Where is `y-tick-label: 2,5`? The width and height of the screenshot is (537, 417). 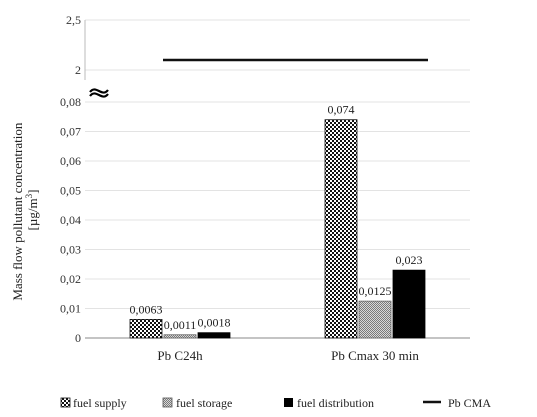 y-tick-label: 2,5 is located at coordinates (73, 20).